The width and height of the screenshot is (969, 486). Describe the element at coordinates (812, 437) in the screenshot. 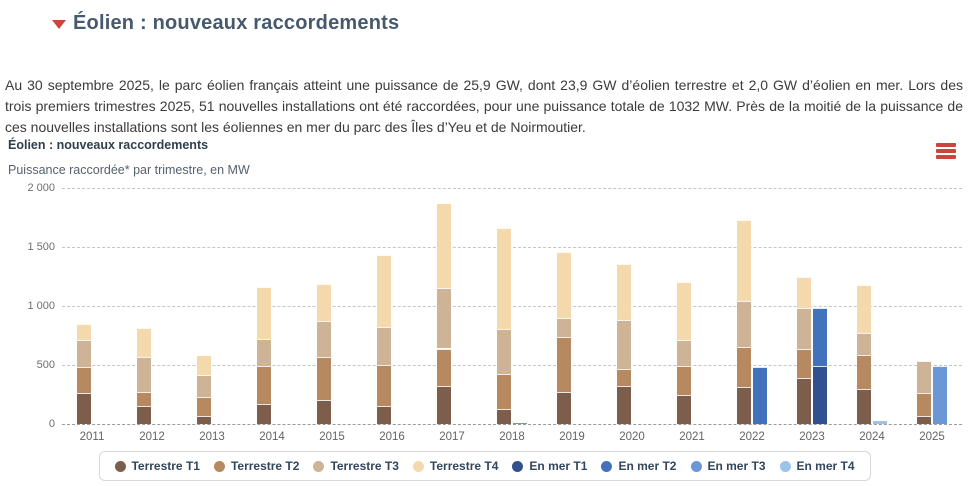

I see `x-tick-label: 2023` at that location.